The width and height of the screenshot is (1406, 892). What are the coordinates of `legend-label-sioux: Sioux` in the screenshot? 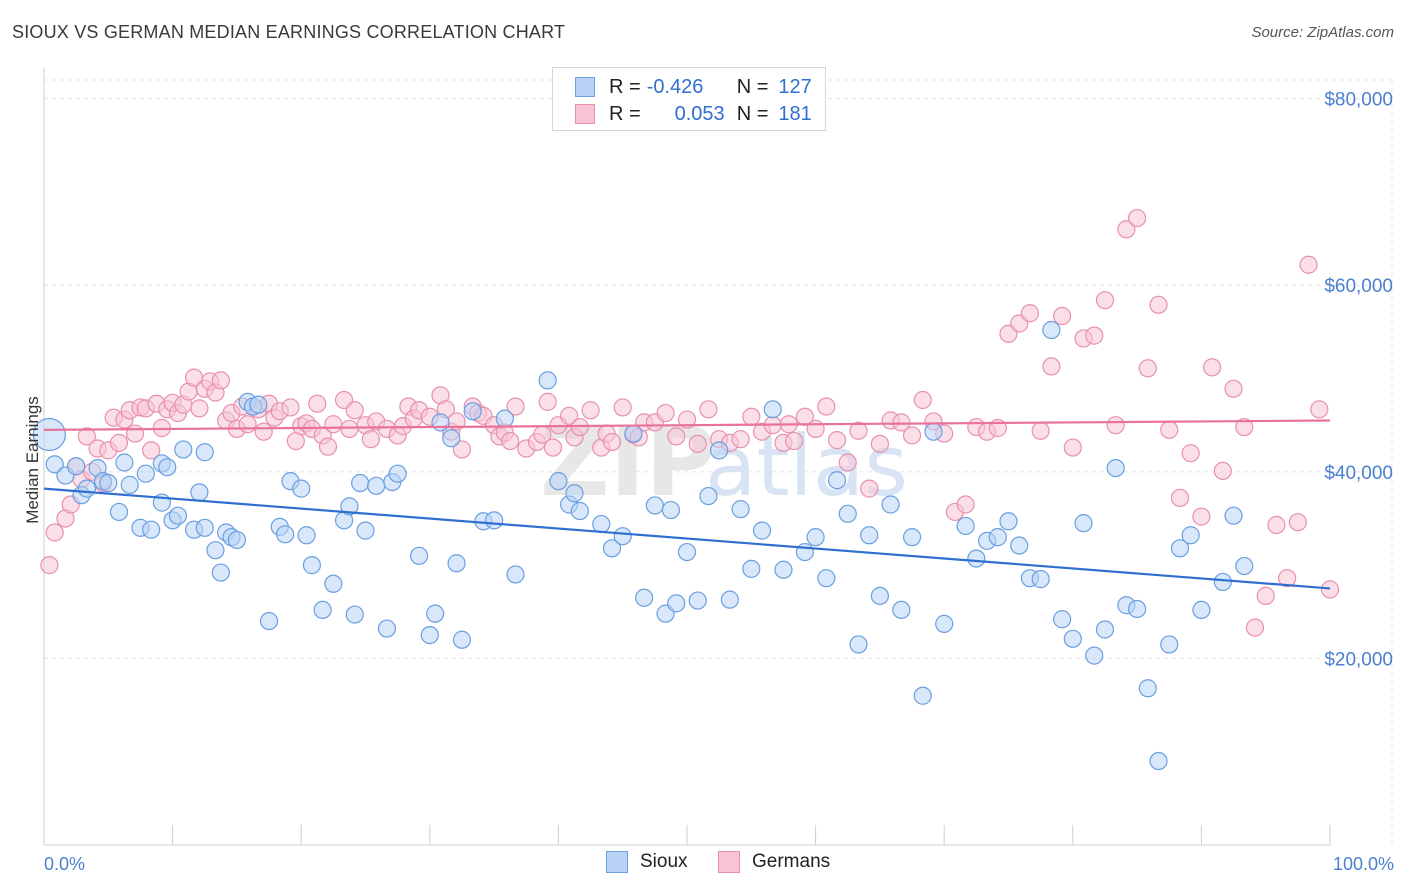 It's located at (664, 861).